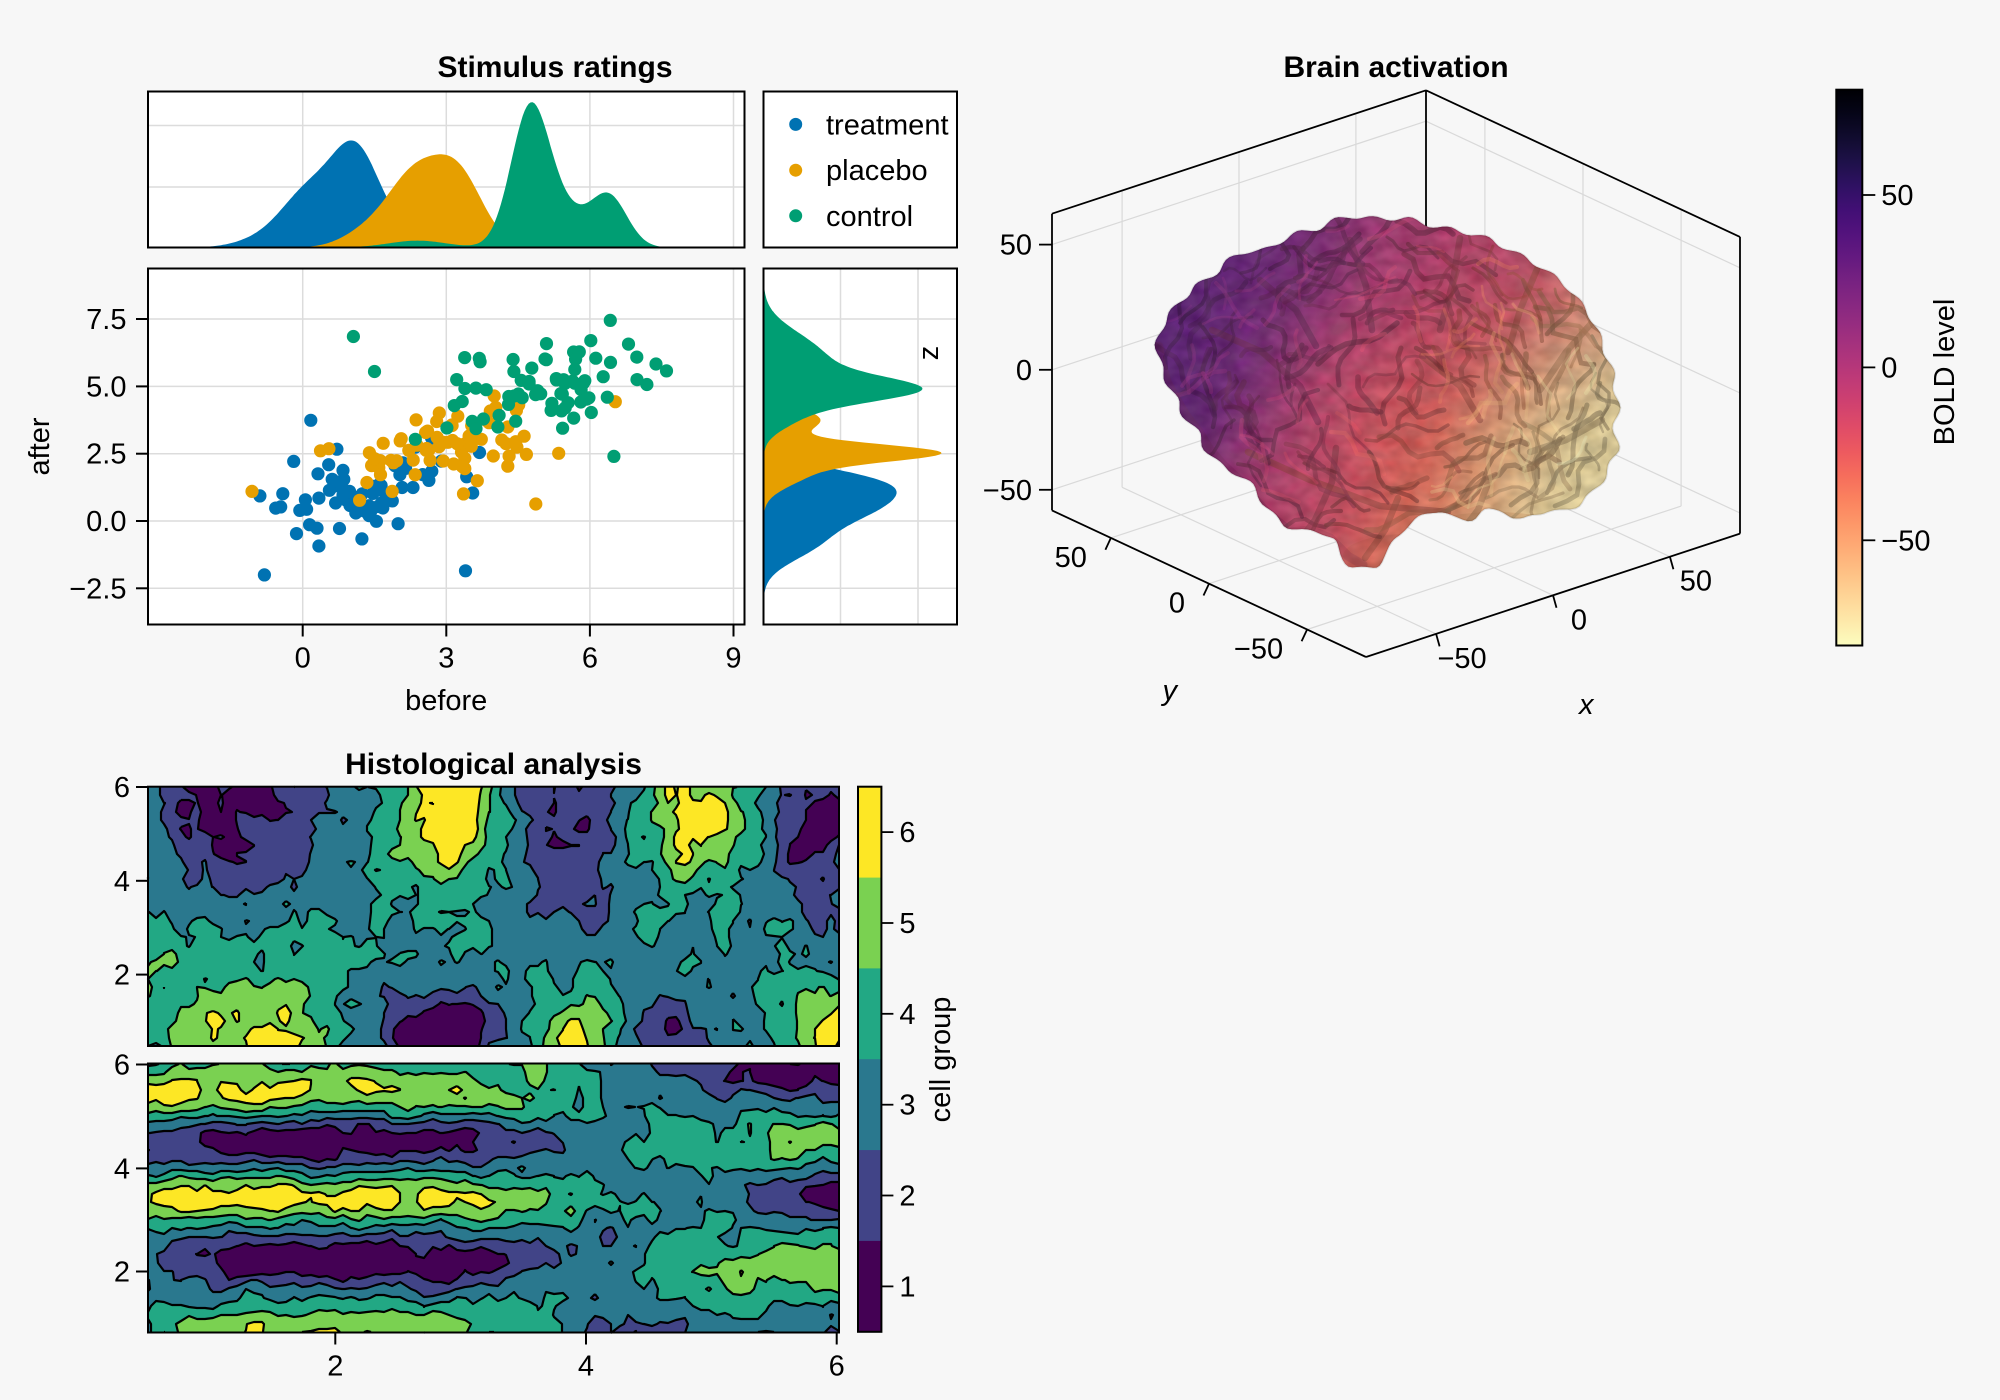  What do you see at coordinates (929, 353) in the screenshot?
I see `svg-text: z` at bounding box center [929, 353].